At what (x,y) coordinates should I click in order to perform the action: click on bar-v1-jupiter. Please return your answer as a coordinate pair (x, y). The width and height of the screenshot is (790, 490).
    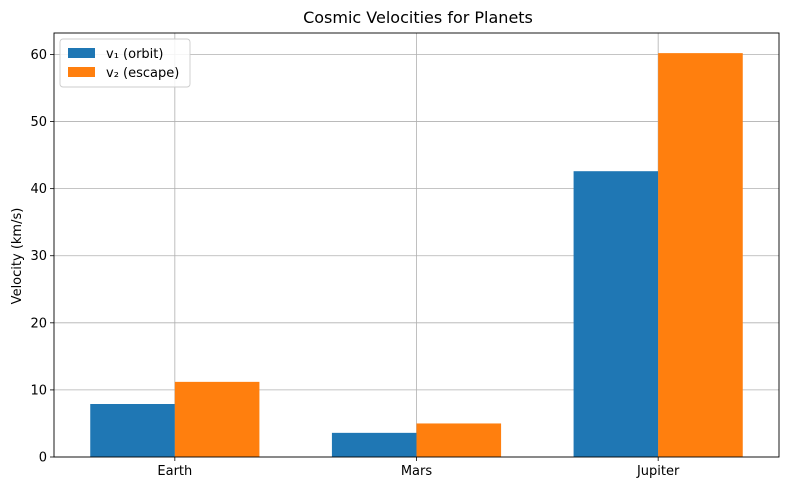
    Looking at the image, I should click on (616, 314).